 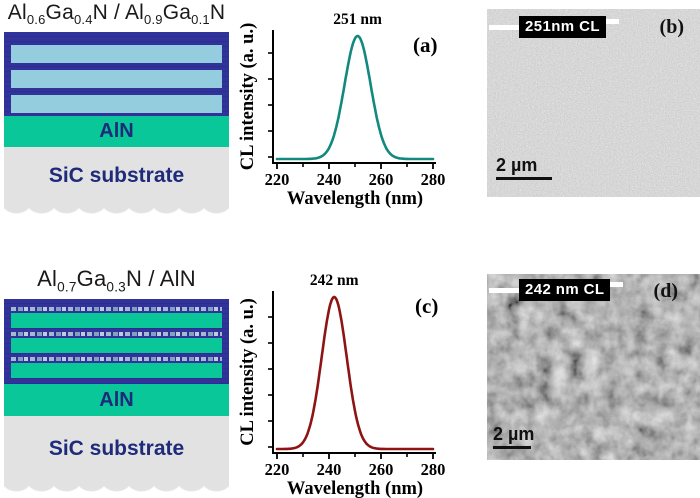 What do you see at coordinates (116, 287) in the screenshot?
I see `formula-subscript: 0.3` at bounding box center [116, 287].